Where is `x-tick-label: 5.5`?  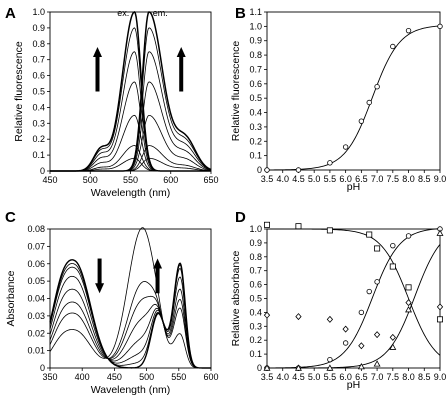
x-tick-label: 5.5 is located at coordinates (330, 377).